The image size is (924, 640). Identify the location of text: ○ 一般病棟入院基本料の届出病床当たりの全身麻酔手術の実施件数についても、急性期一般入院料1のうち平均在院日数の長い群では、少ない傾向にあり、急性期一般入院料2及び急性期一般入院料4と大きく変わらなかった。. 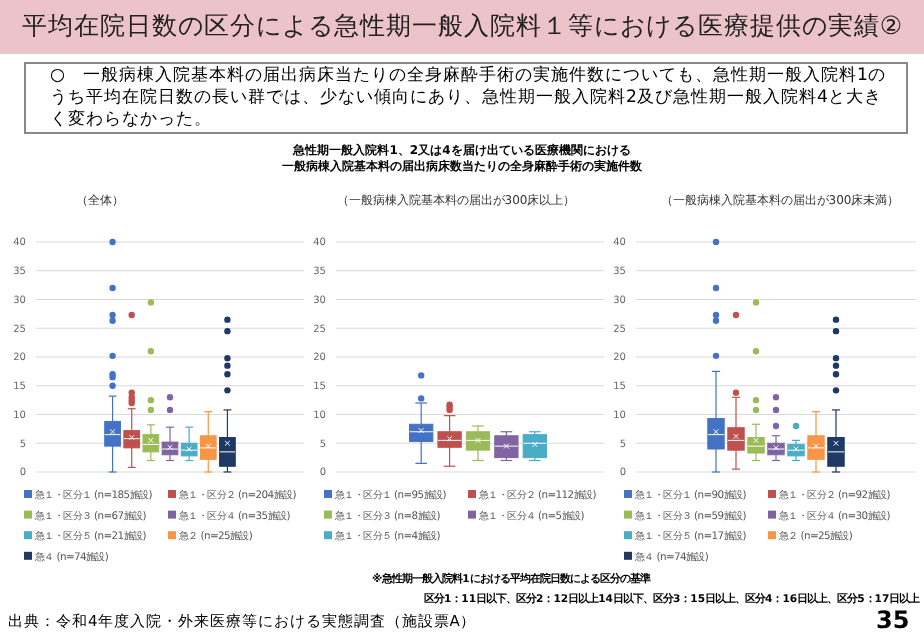
(466, 98).